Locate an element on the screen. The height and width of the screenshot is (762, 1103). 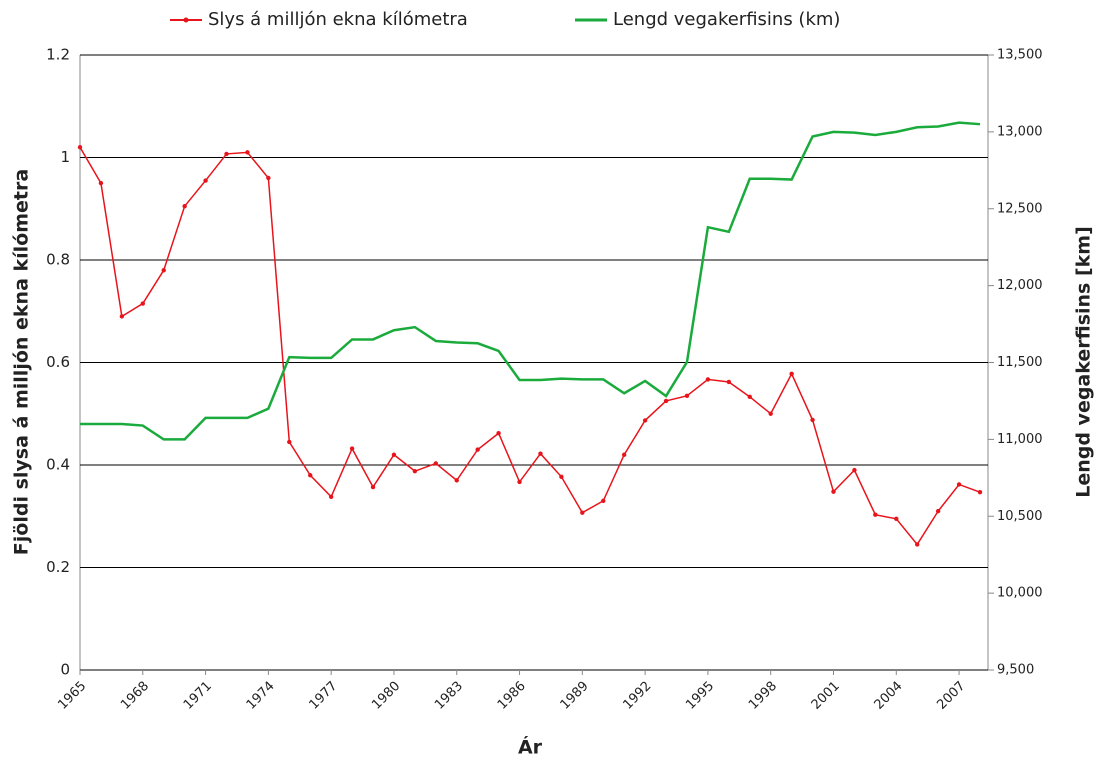
y2-tick-label: 10,500 is located at coordinates (1020, 516).